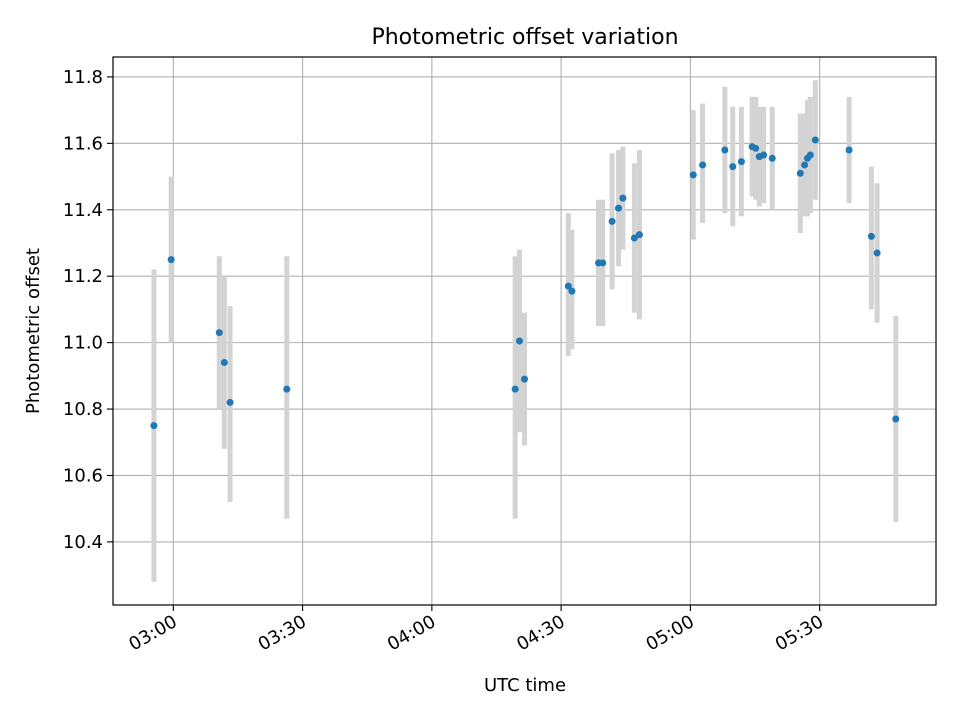 The image size is (960, 725). I want to click on x-axis-ticks: 03:00 03:30 04:00 04:30 05:00 05:30, so click(476, 630).